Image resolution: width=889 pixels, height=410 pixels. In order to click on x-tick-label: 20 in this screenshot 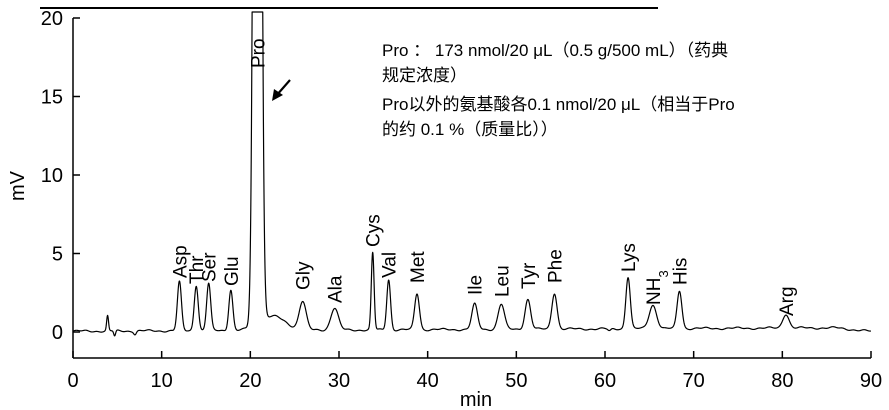, I will do `click(250, 381)`.